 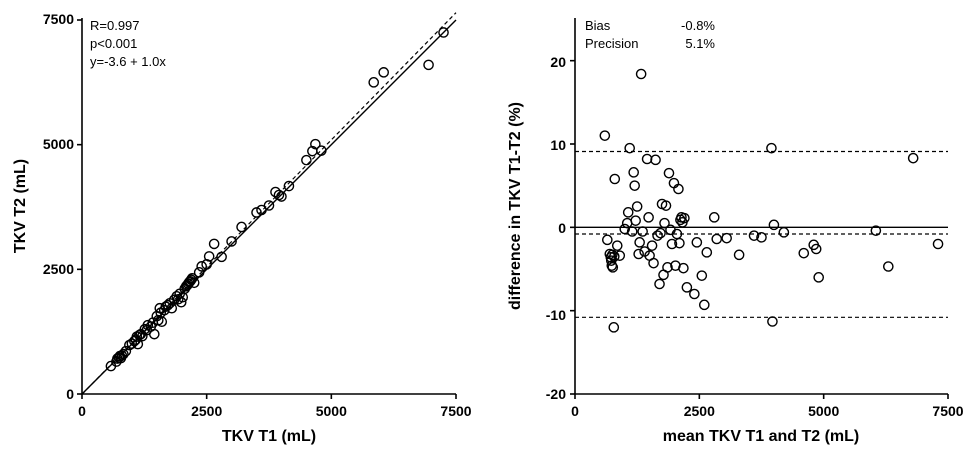 I want to click on left-y-tick-7500: 7500, so click(x=58, y=19).